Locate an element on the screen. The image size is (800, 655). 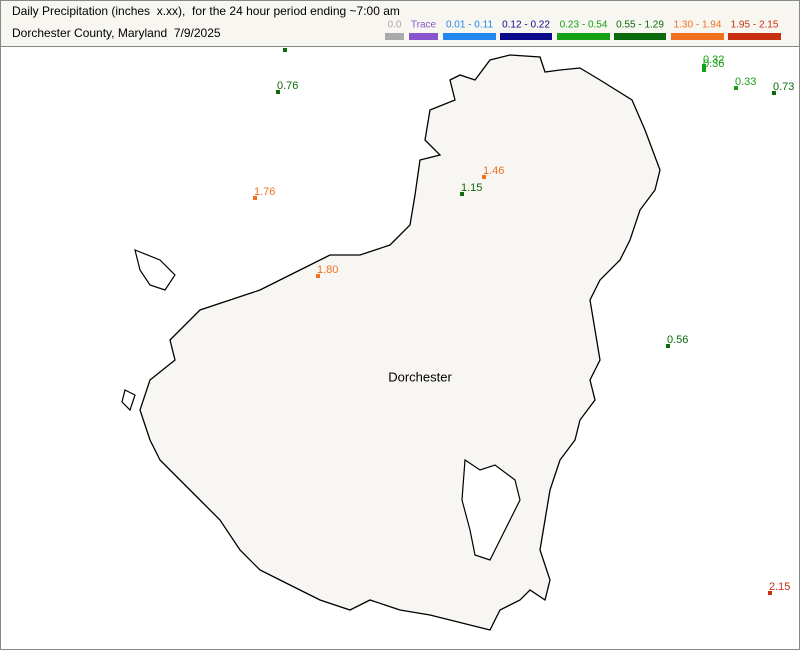
station-label: 0.56 is located at coordinates (677, 340).